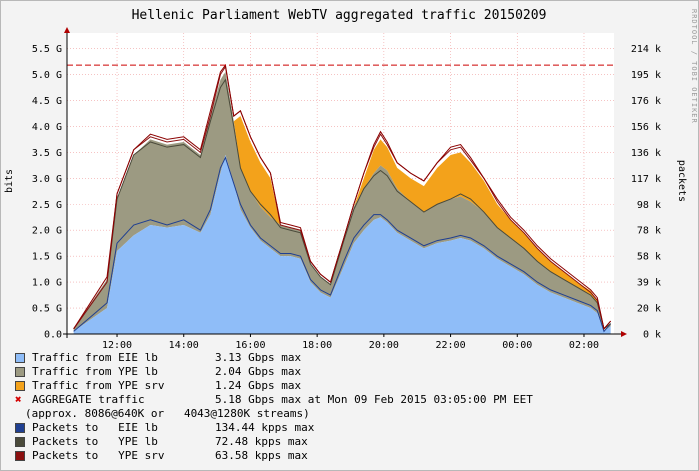 The image size is (699, 471). What do you see at coordinates (250, 345) in the screenshot?
I see `x-tick-label: 16:00` at bounding box center [250, 345].